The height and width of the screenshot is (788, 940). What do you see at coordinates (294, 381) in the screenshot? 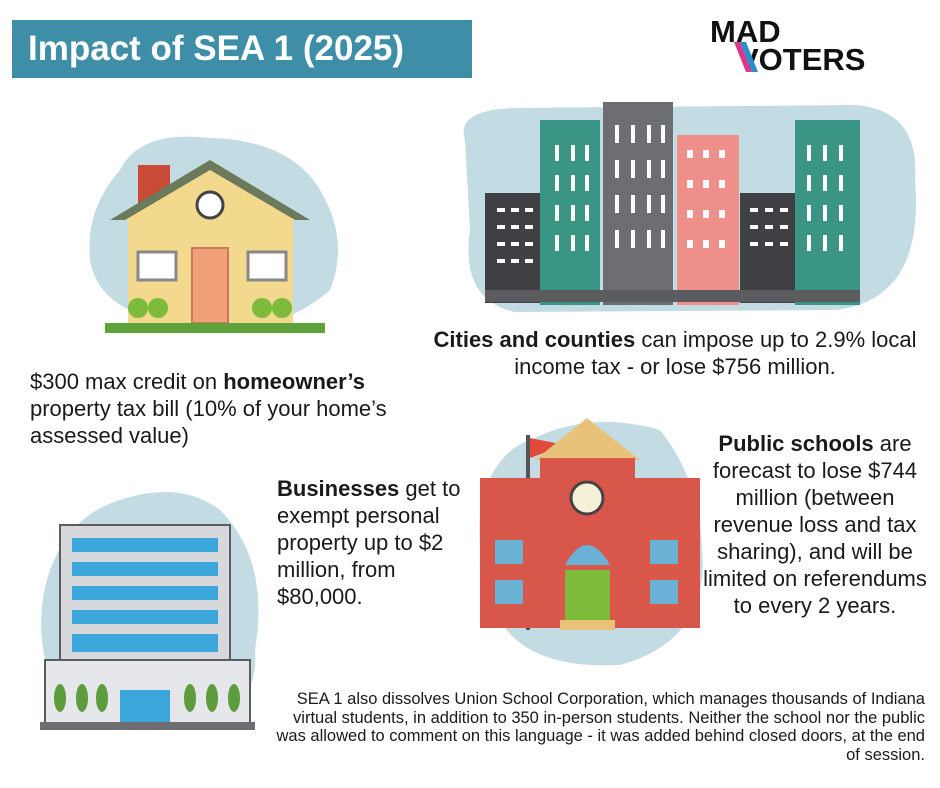
I see `homeowner-bold: homeowner’s` at bounding box center [294, 381].